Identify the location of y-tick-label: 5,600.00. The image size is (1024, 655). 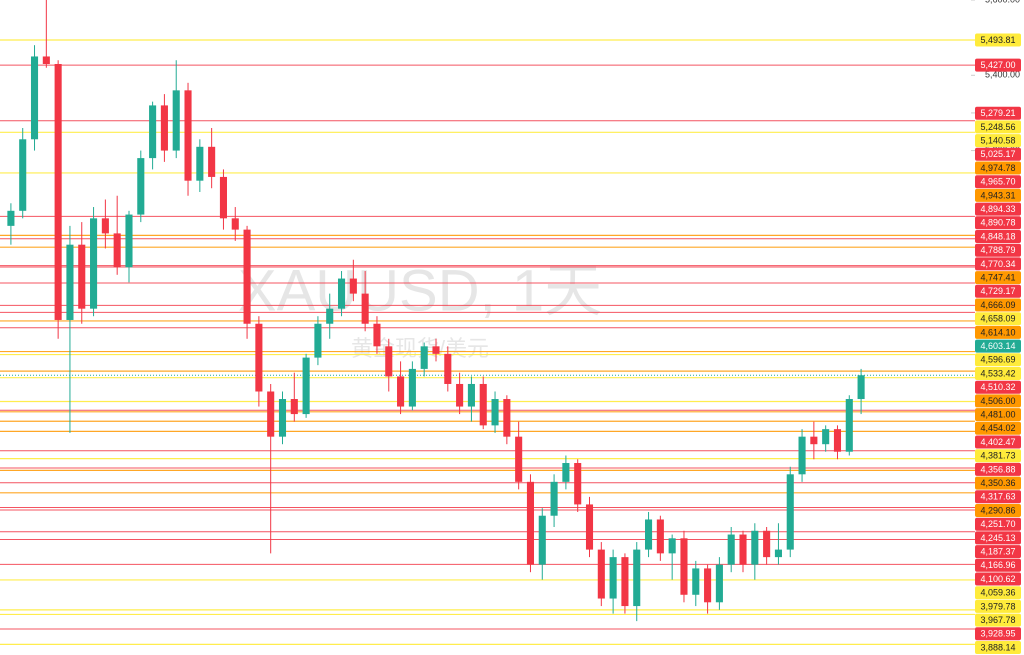
(1002, 2).